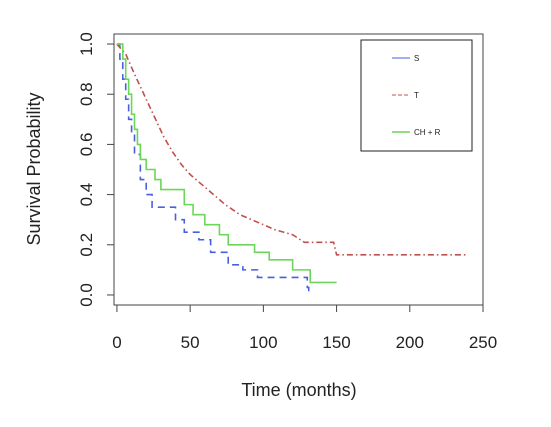 The width and height of the screenshot is (551, 427). I want to click on x-tick-label: 0, so click(116, 342).